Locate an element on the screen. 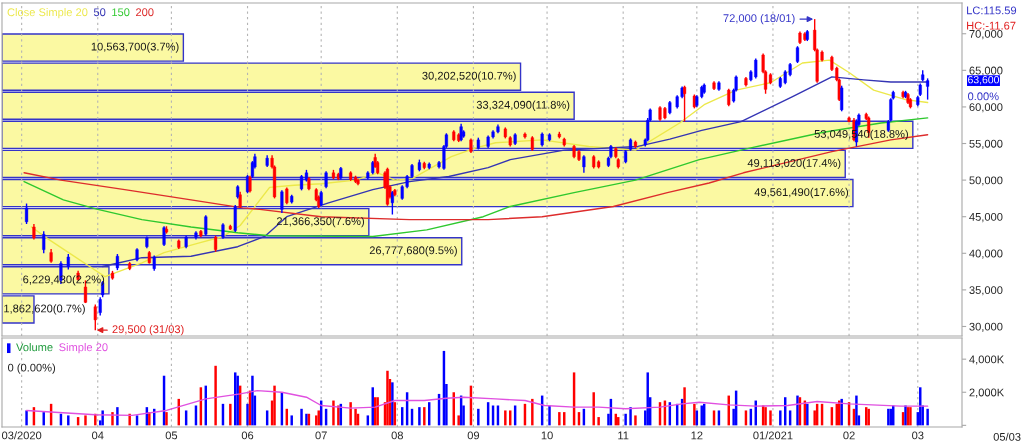  y-tick-label: 60,000 is located at coordinates (986, 108).